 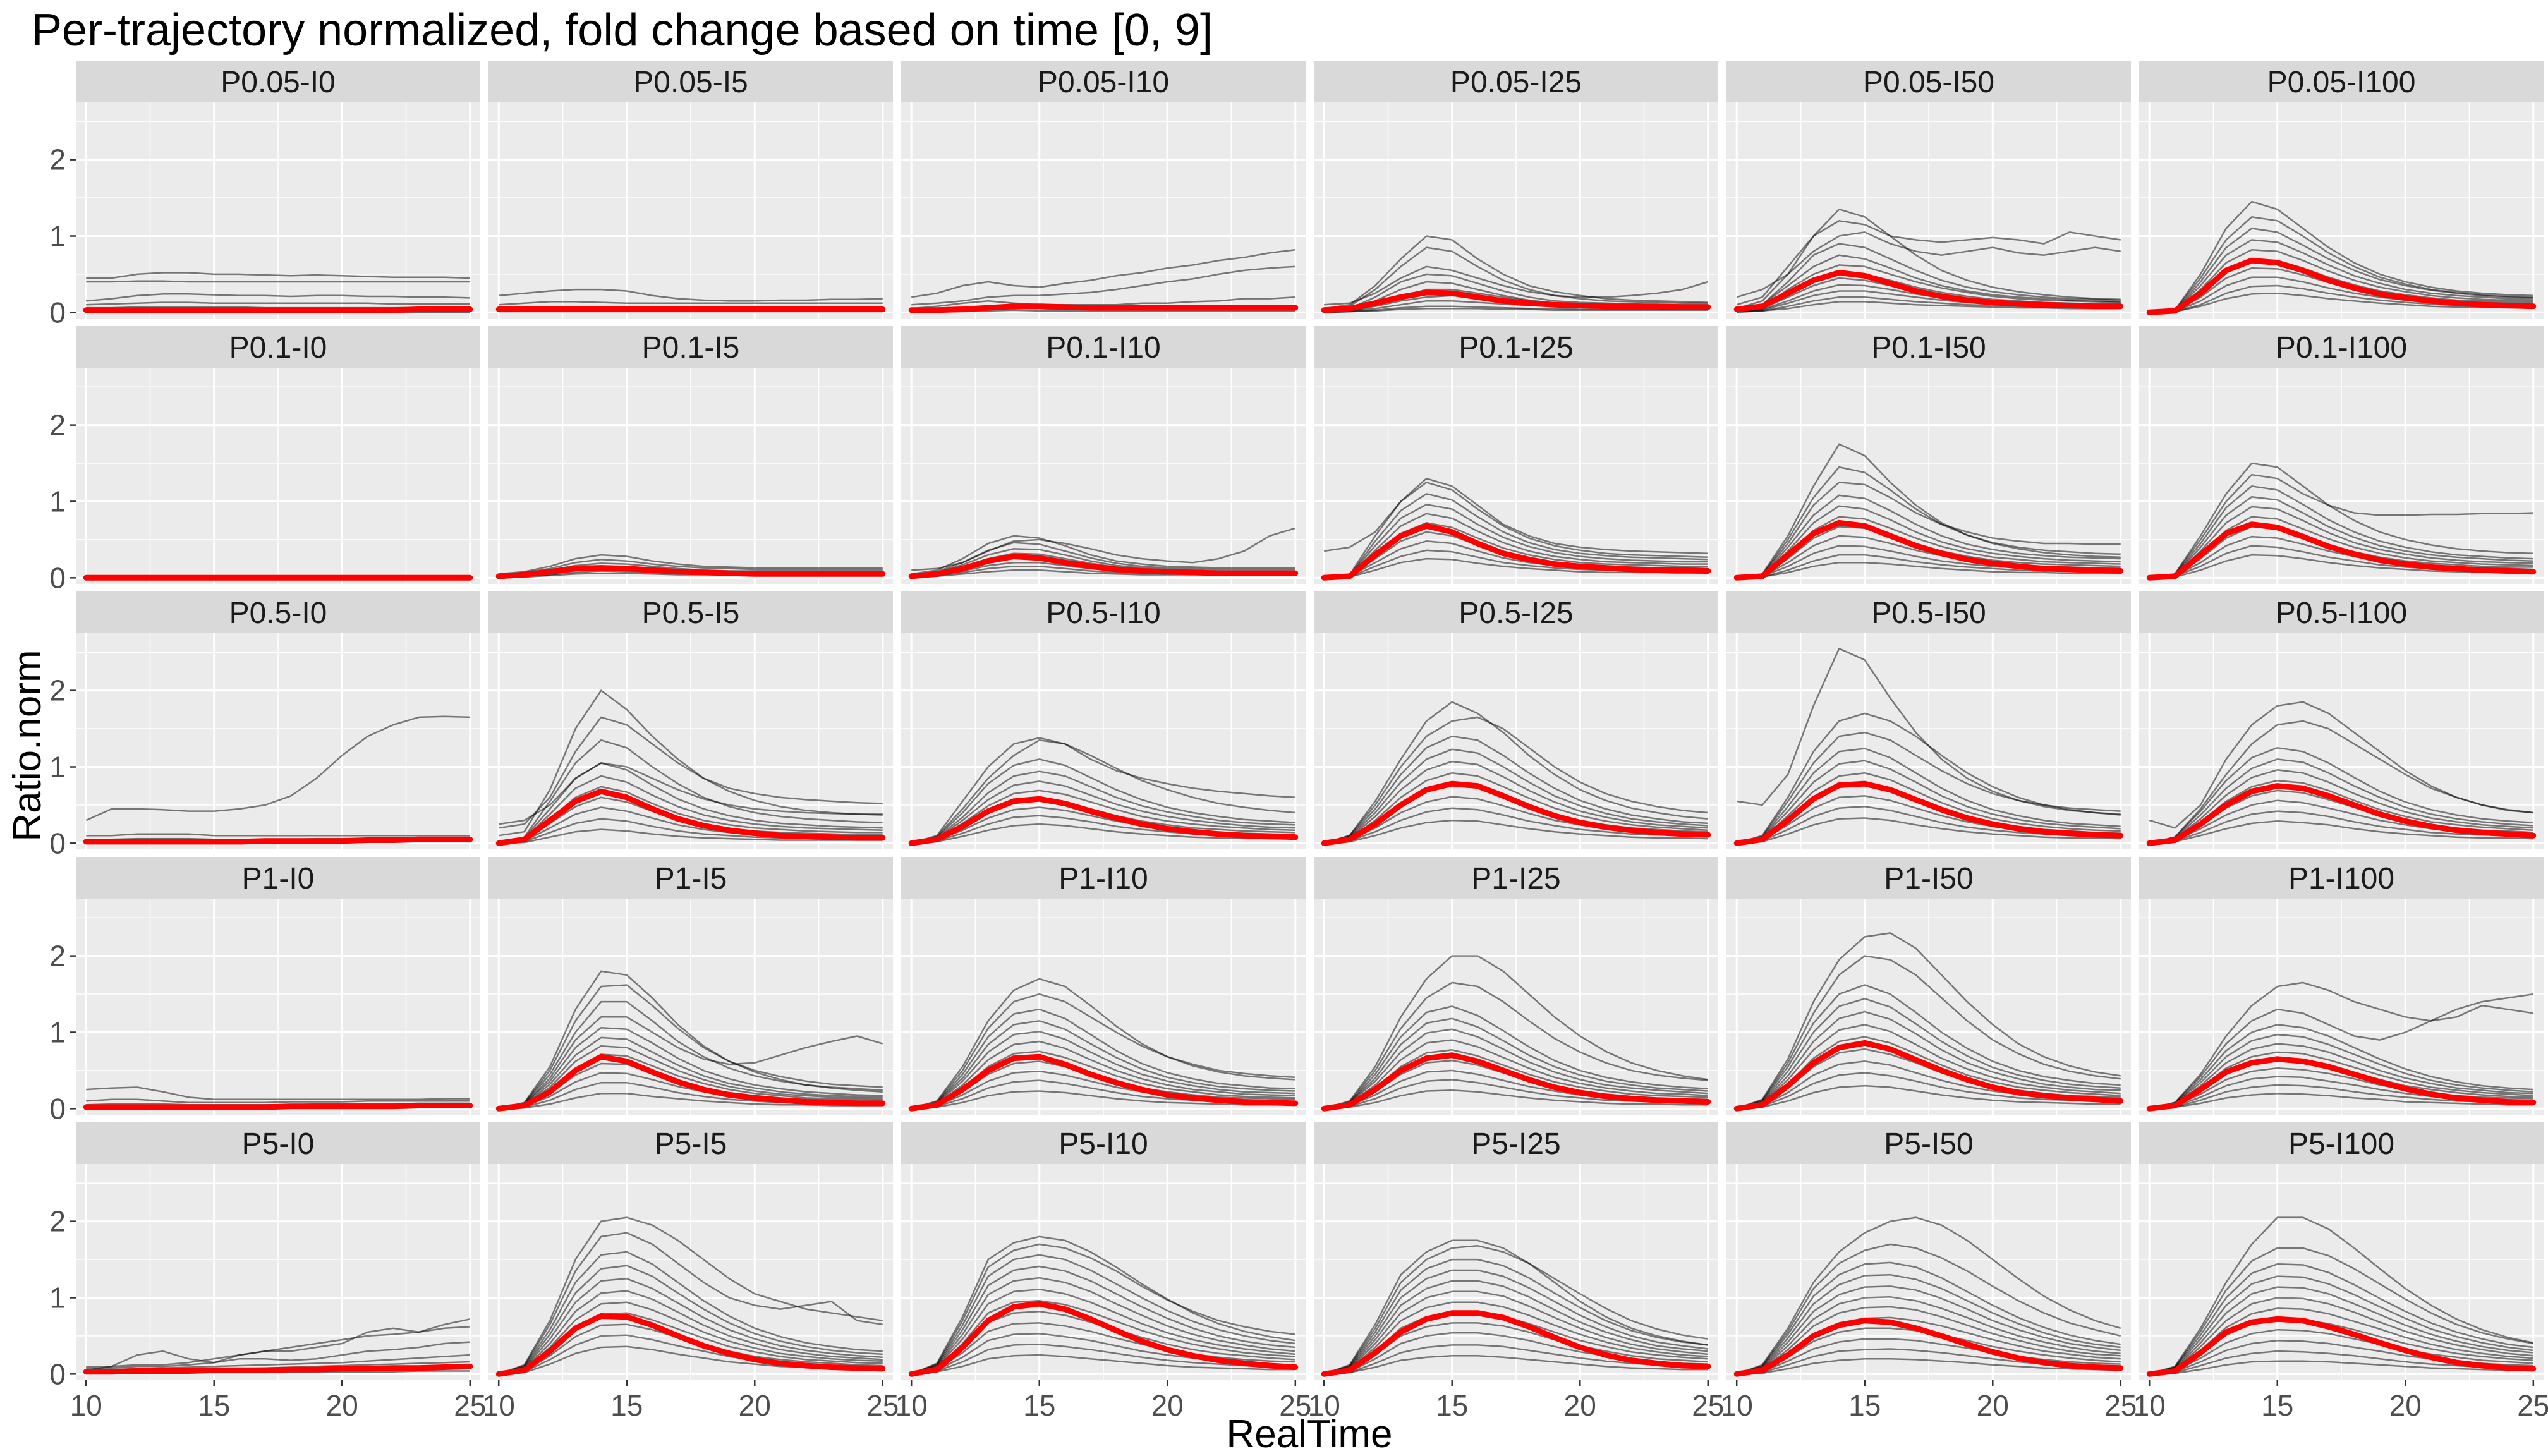 I want to click on facet-label: P0.1-I10, so click(x=1103, y=348).